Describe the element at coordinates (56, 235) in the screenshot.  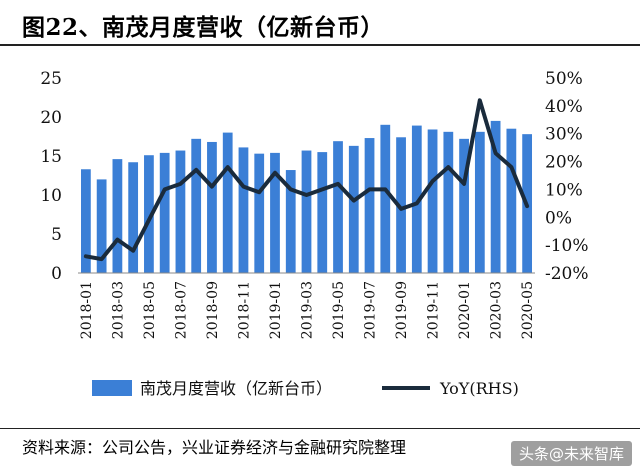
I see `left-tick-label: 5` at that location.